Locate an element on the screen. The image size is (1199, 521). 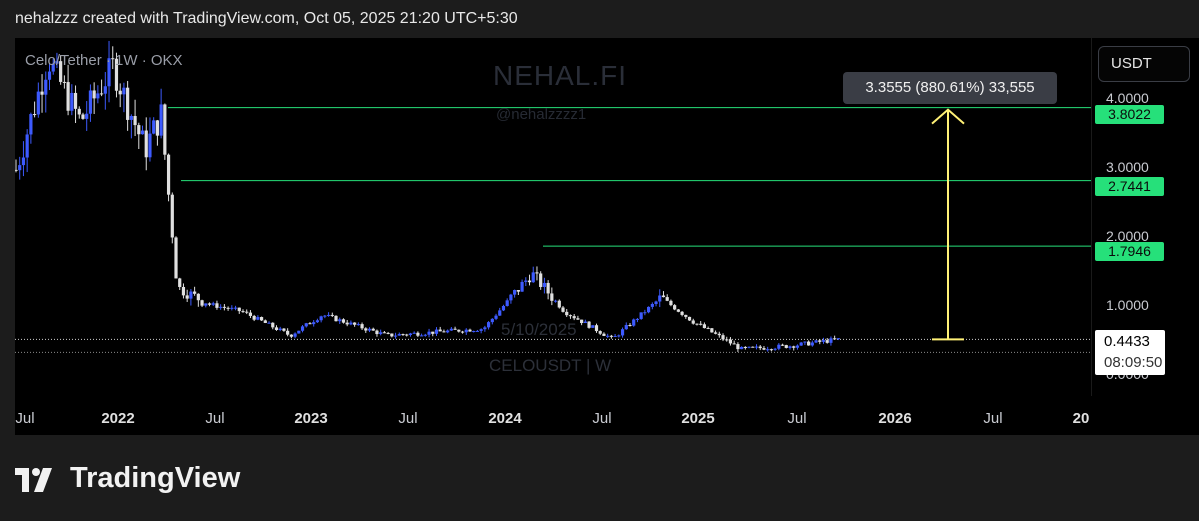
tradingview-logo-icon is located at coordinates (33, 480).